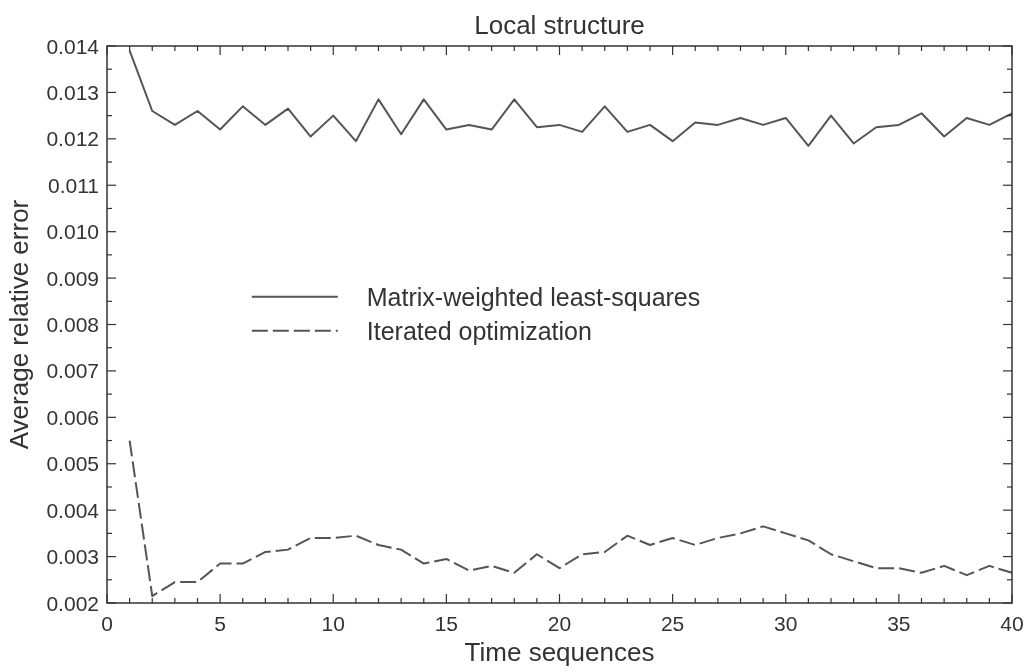 This screenshot has width=1032, height=672. What do you see at coordinates (72, 325) in the screenshot?
I see `y-tick-label: 0.008` at bounding box center [72, 325].